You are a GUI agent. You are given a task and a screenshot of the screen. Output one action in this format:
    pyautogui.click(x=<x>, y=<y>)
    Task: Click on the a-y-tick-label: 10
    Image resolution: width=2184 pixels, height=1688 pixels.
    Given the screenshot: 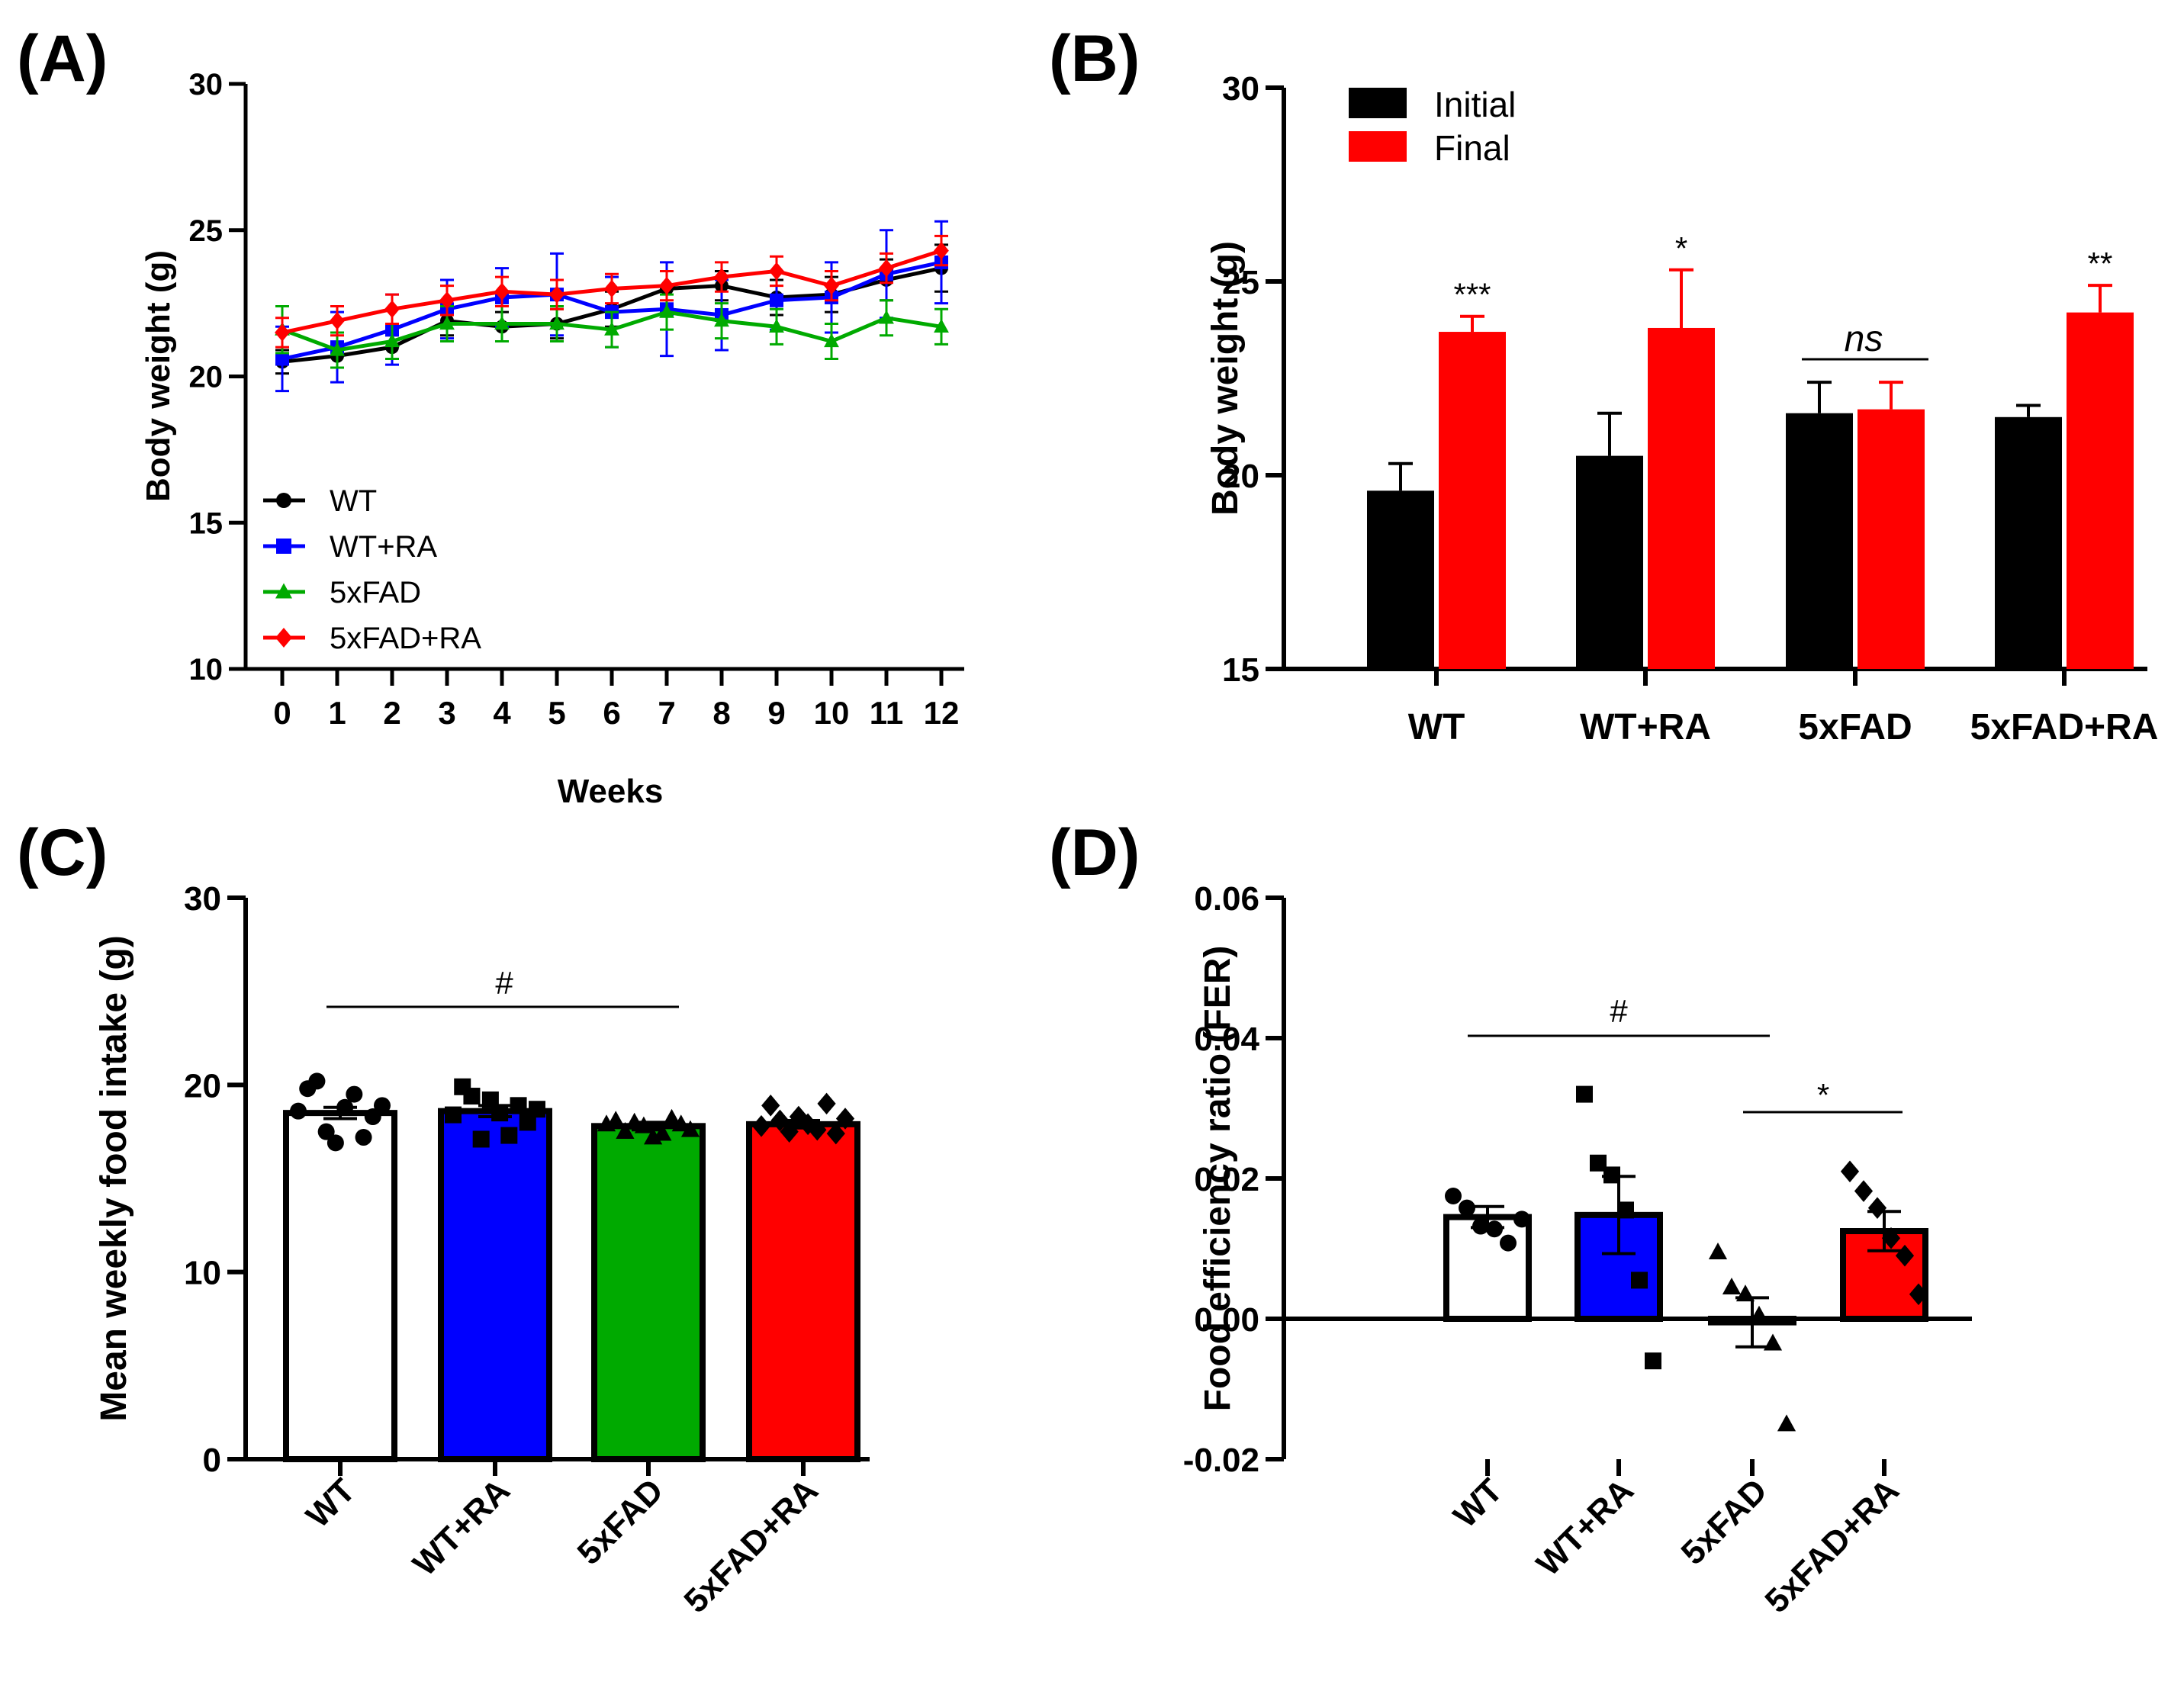 What is the action you would take?
    pyautogui.click(x=206, y=669)
    